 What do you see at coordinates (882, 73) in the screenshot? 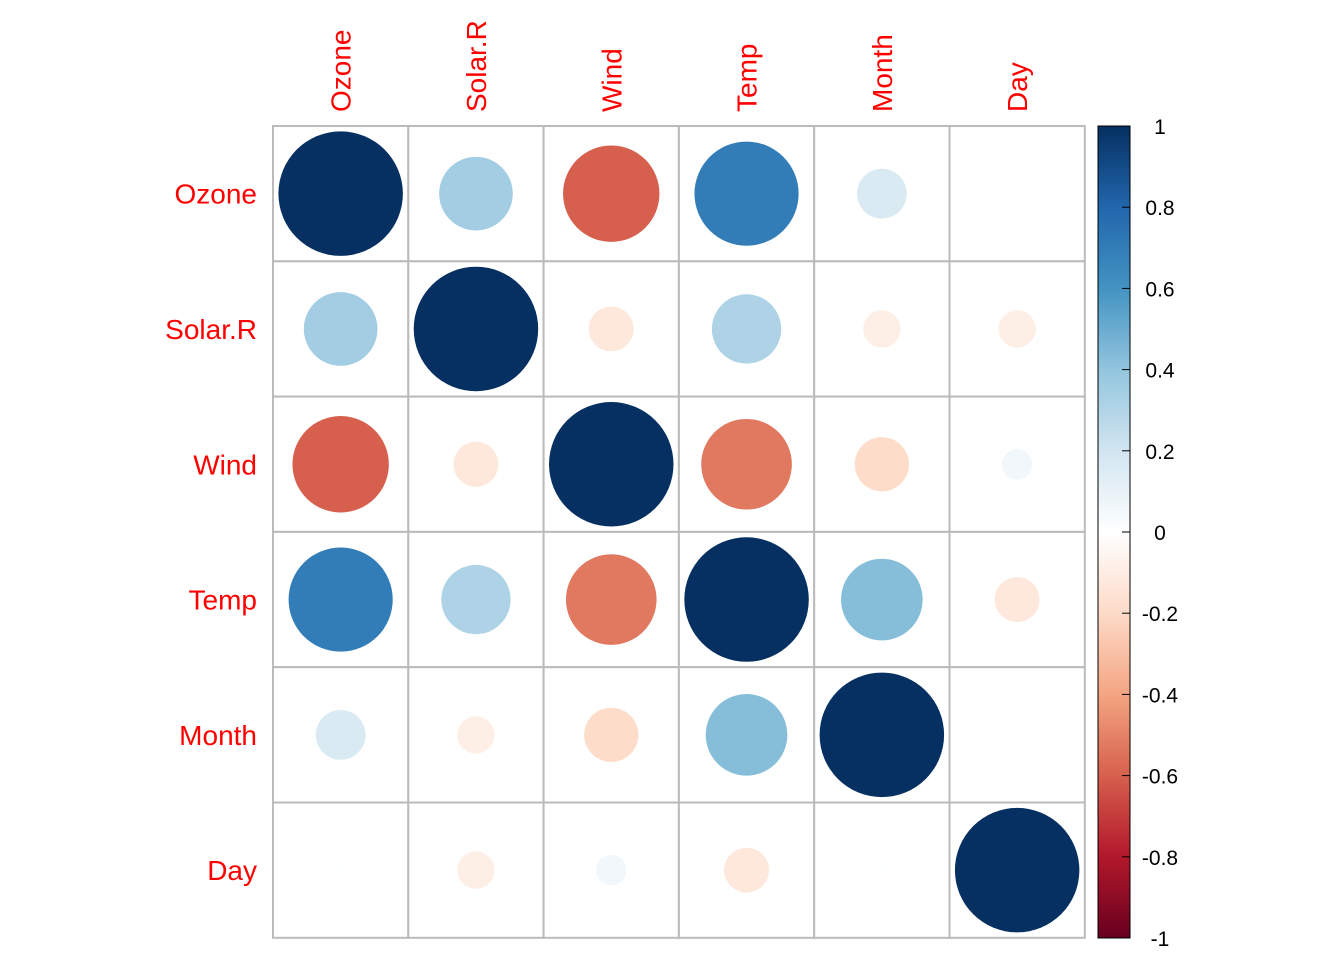
I see `column-label: Month` at bounding box center [882, 73].